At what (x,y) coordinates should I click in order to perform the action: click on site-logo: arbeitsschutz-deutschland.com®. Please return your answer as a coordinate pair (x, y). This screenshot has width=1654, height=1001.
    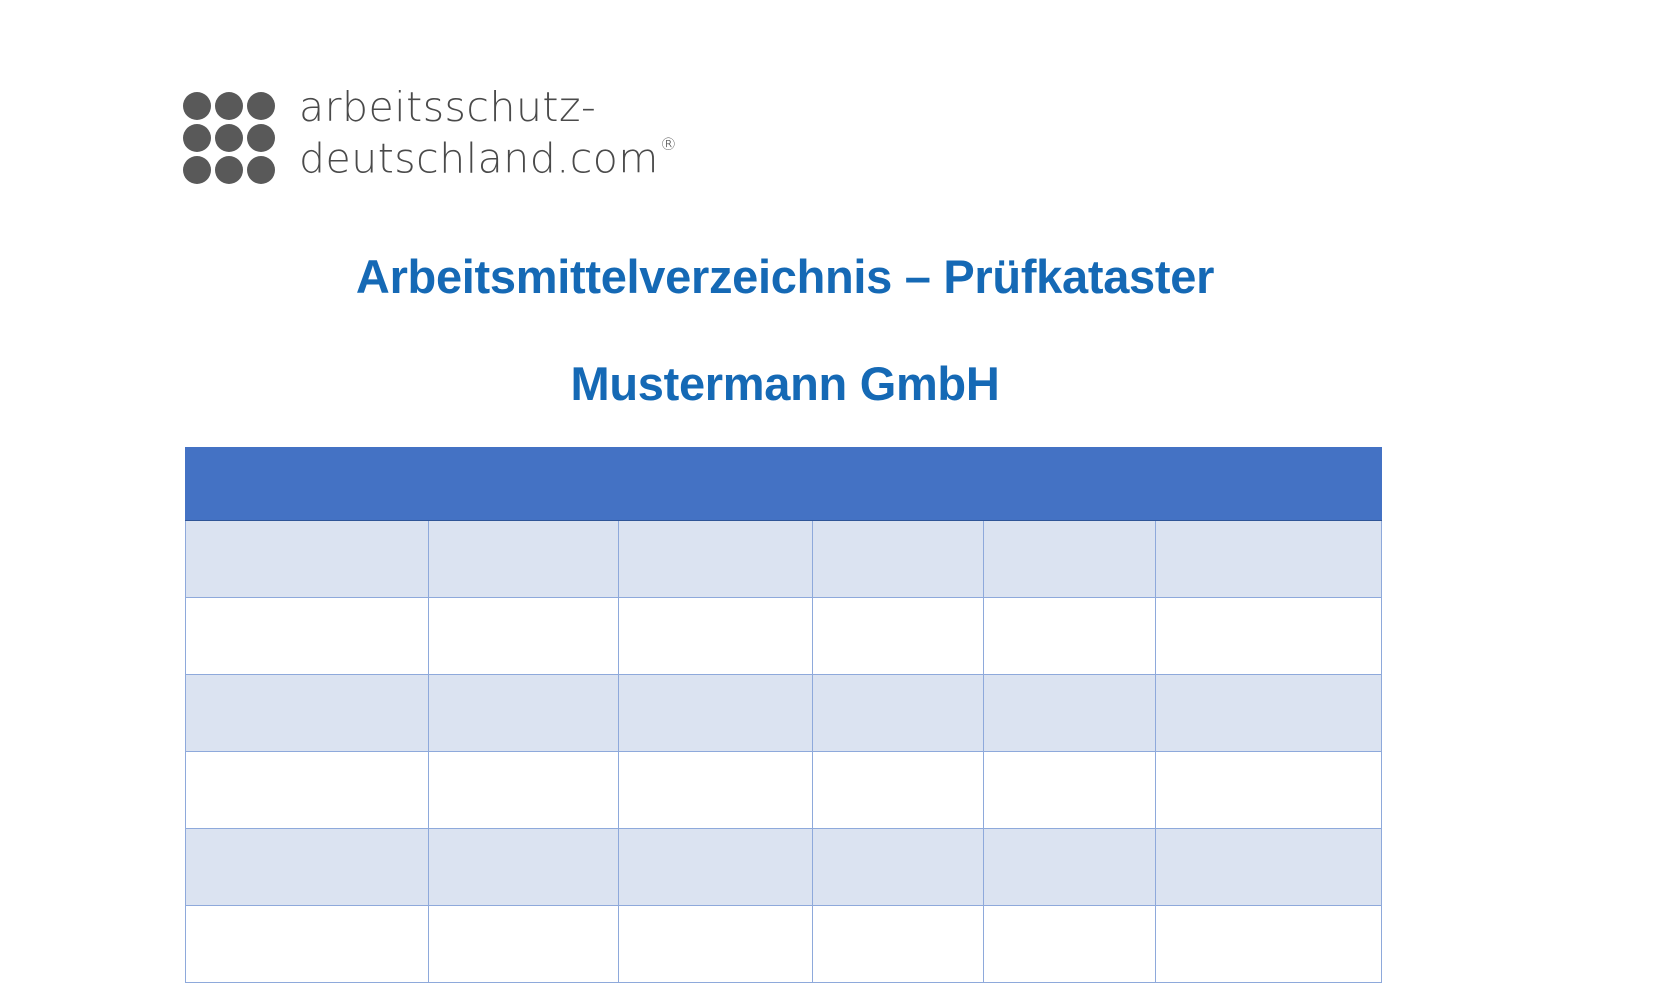
    Looking at the image, I should click on (430, 135).